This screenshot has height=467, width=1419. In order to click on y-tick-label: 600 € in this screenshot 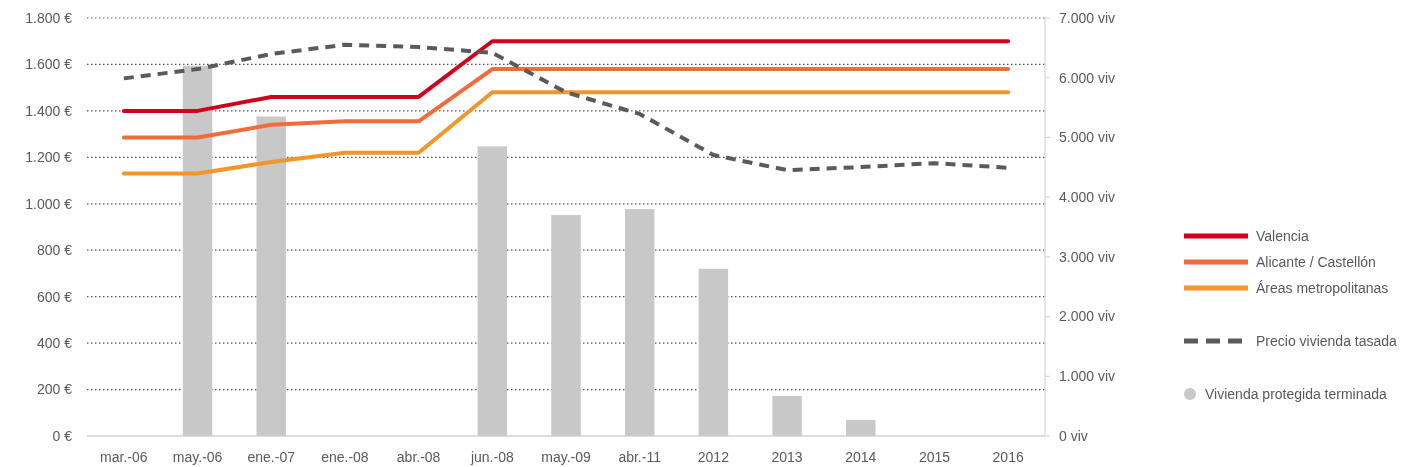, I will do `click(54, 296)`.